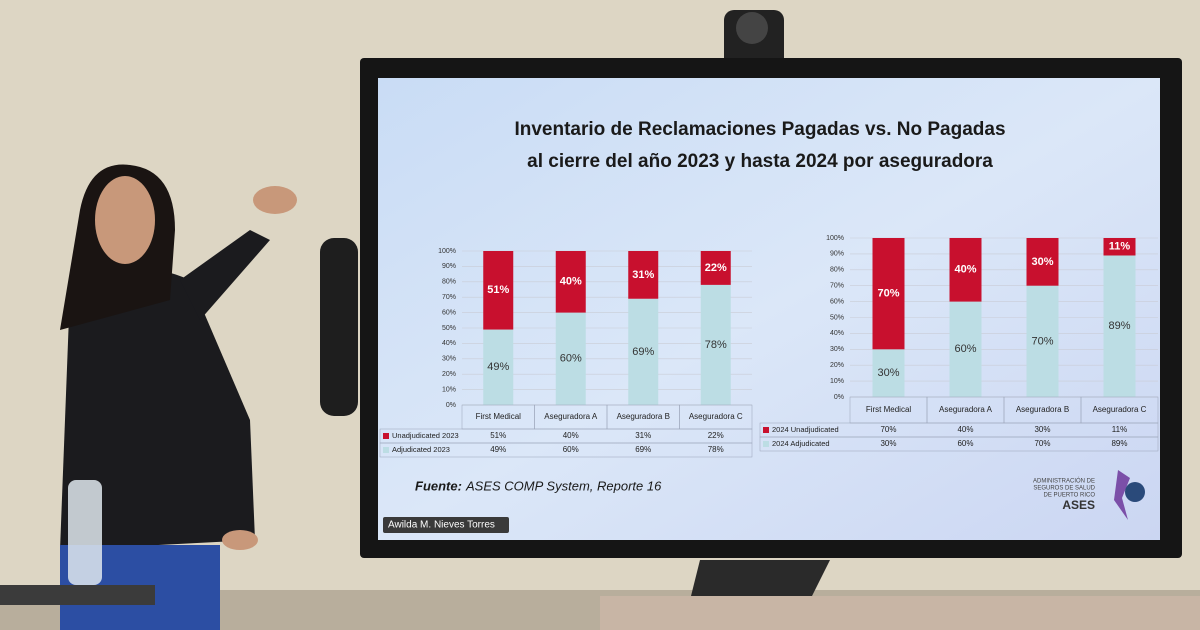 The image size is (1200, 630). I want to click on conference-phone, so click(760, 580).